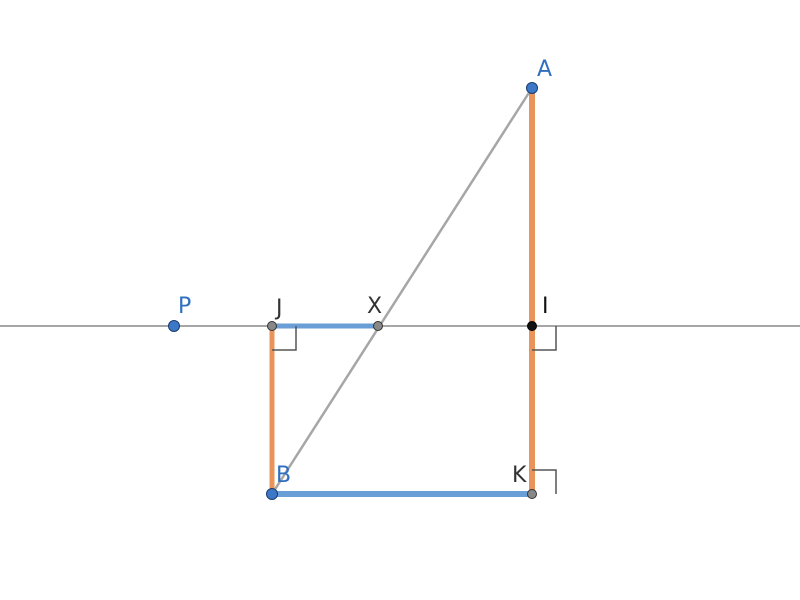  What do you see at coordinates (532, 88) in the screenshot?
I see `point-a` at bounding box center [532, 88].